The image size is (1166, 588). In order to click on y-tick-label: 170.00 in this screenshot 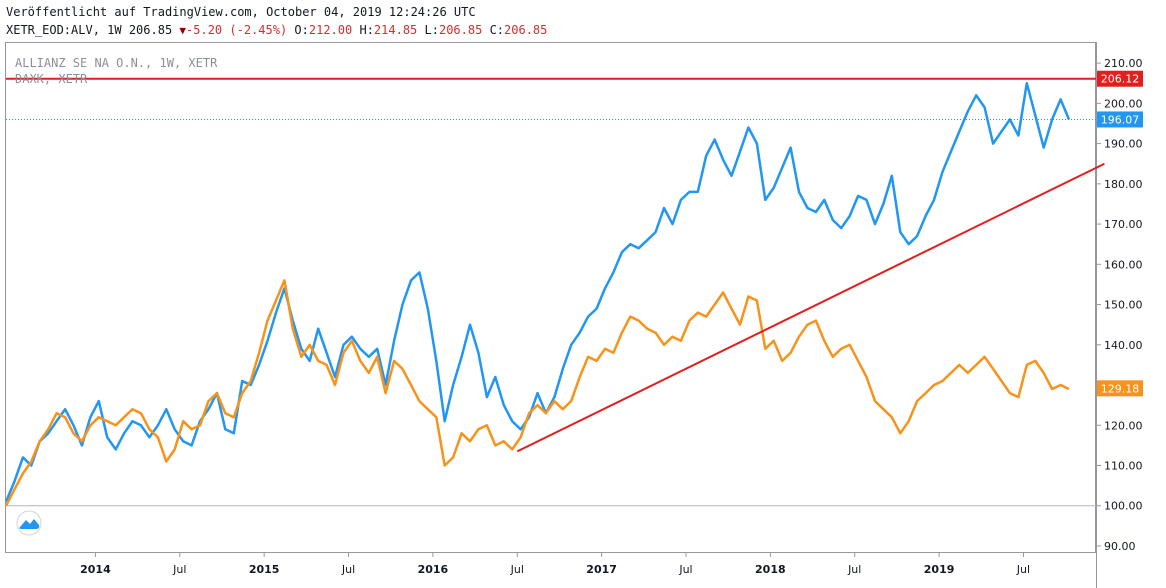, I will do `click(1123, 224)`.